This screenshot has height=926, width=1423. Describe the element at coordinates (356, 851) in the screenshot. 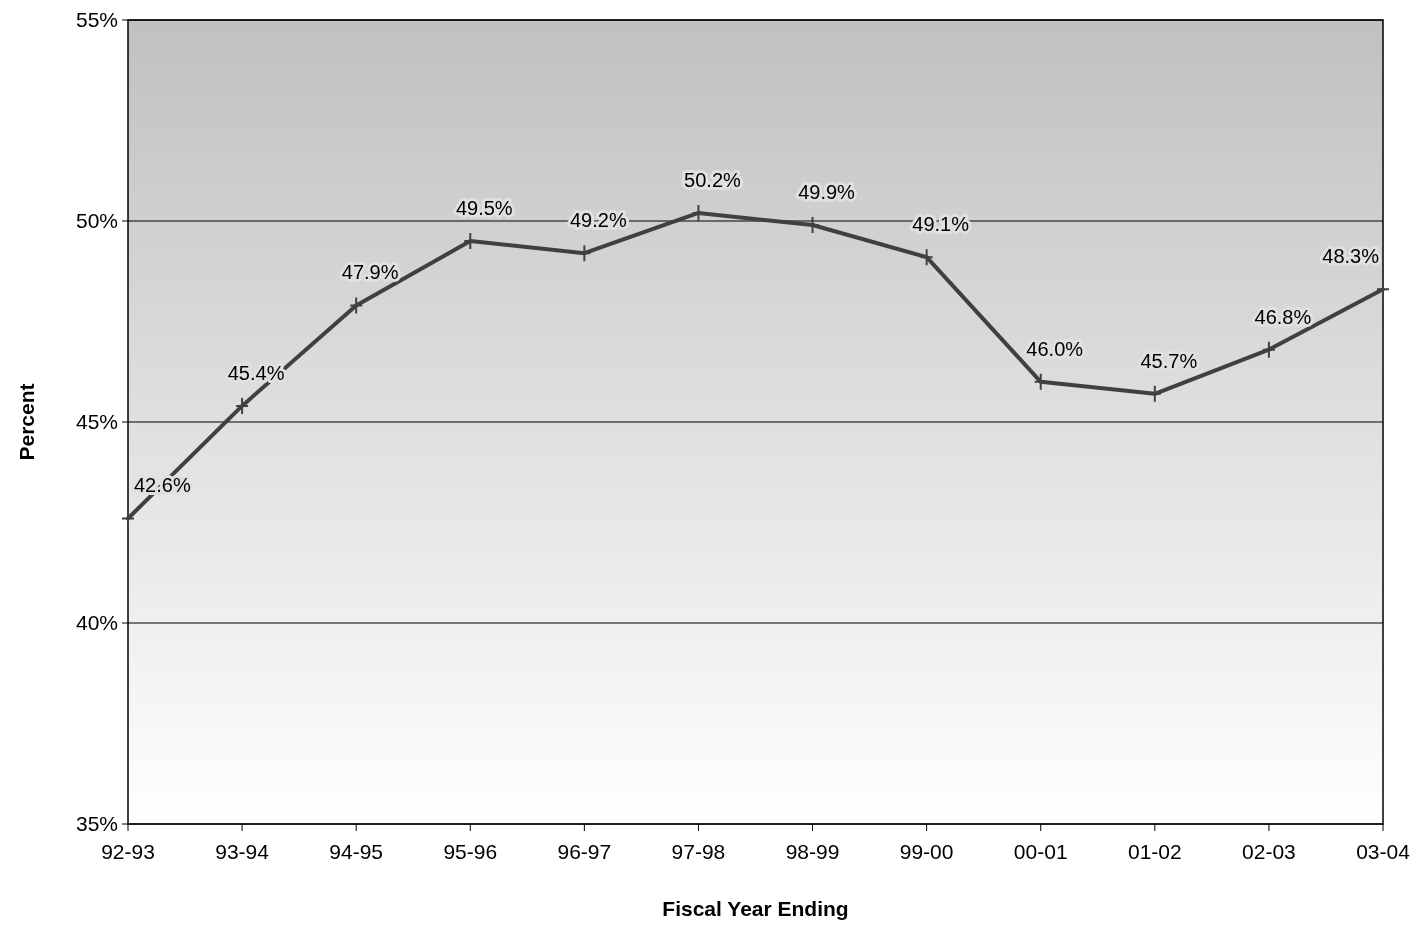

I see `x-tick-label: 94-95` at that location.